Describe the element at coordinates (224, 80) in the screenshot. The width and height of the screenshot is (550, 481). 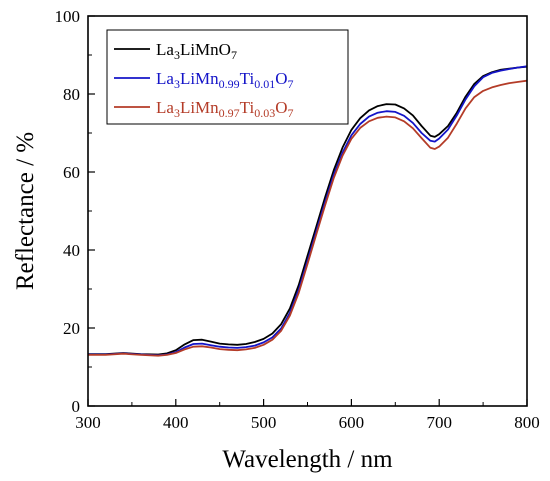
I see `legend-label-2: La3LiMn0.99Ti0.01O7` at that location.